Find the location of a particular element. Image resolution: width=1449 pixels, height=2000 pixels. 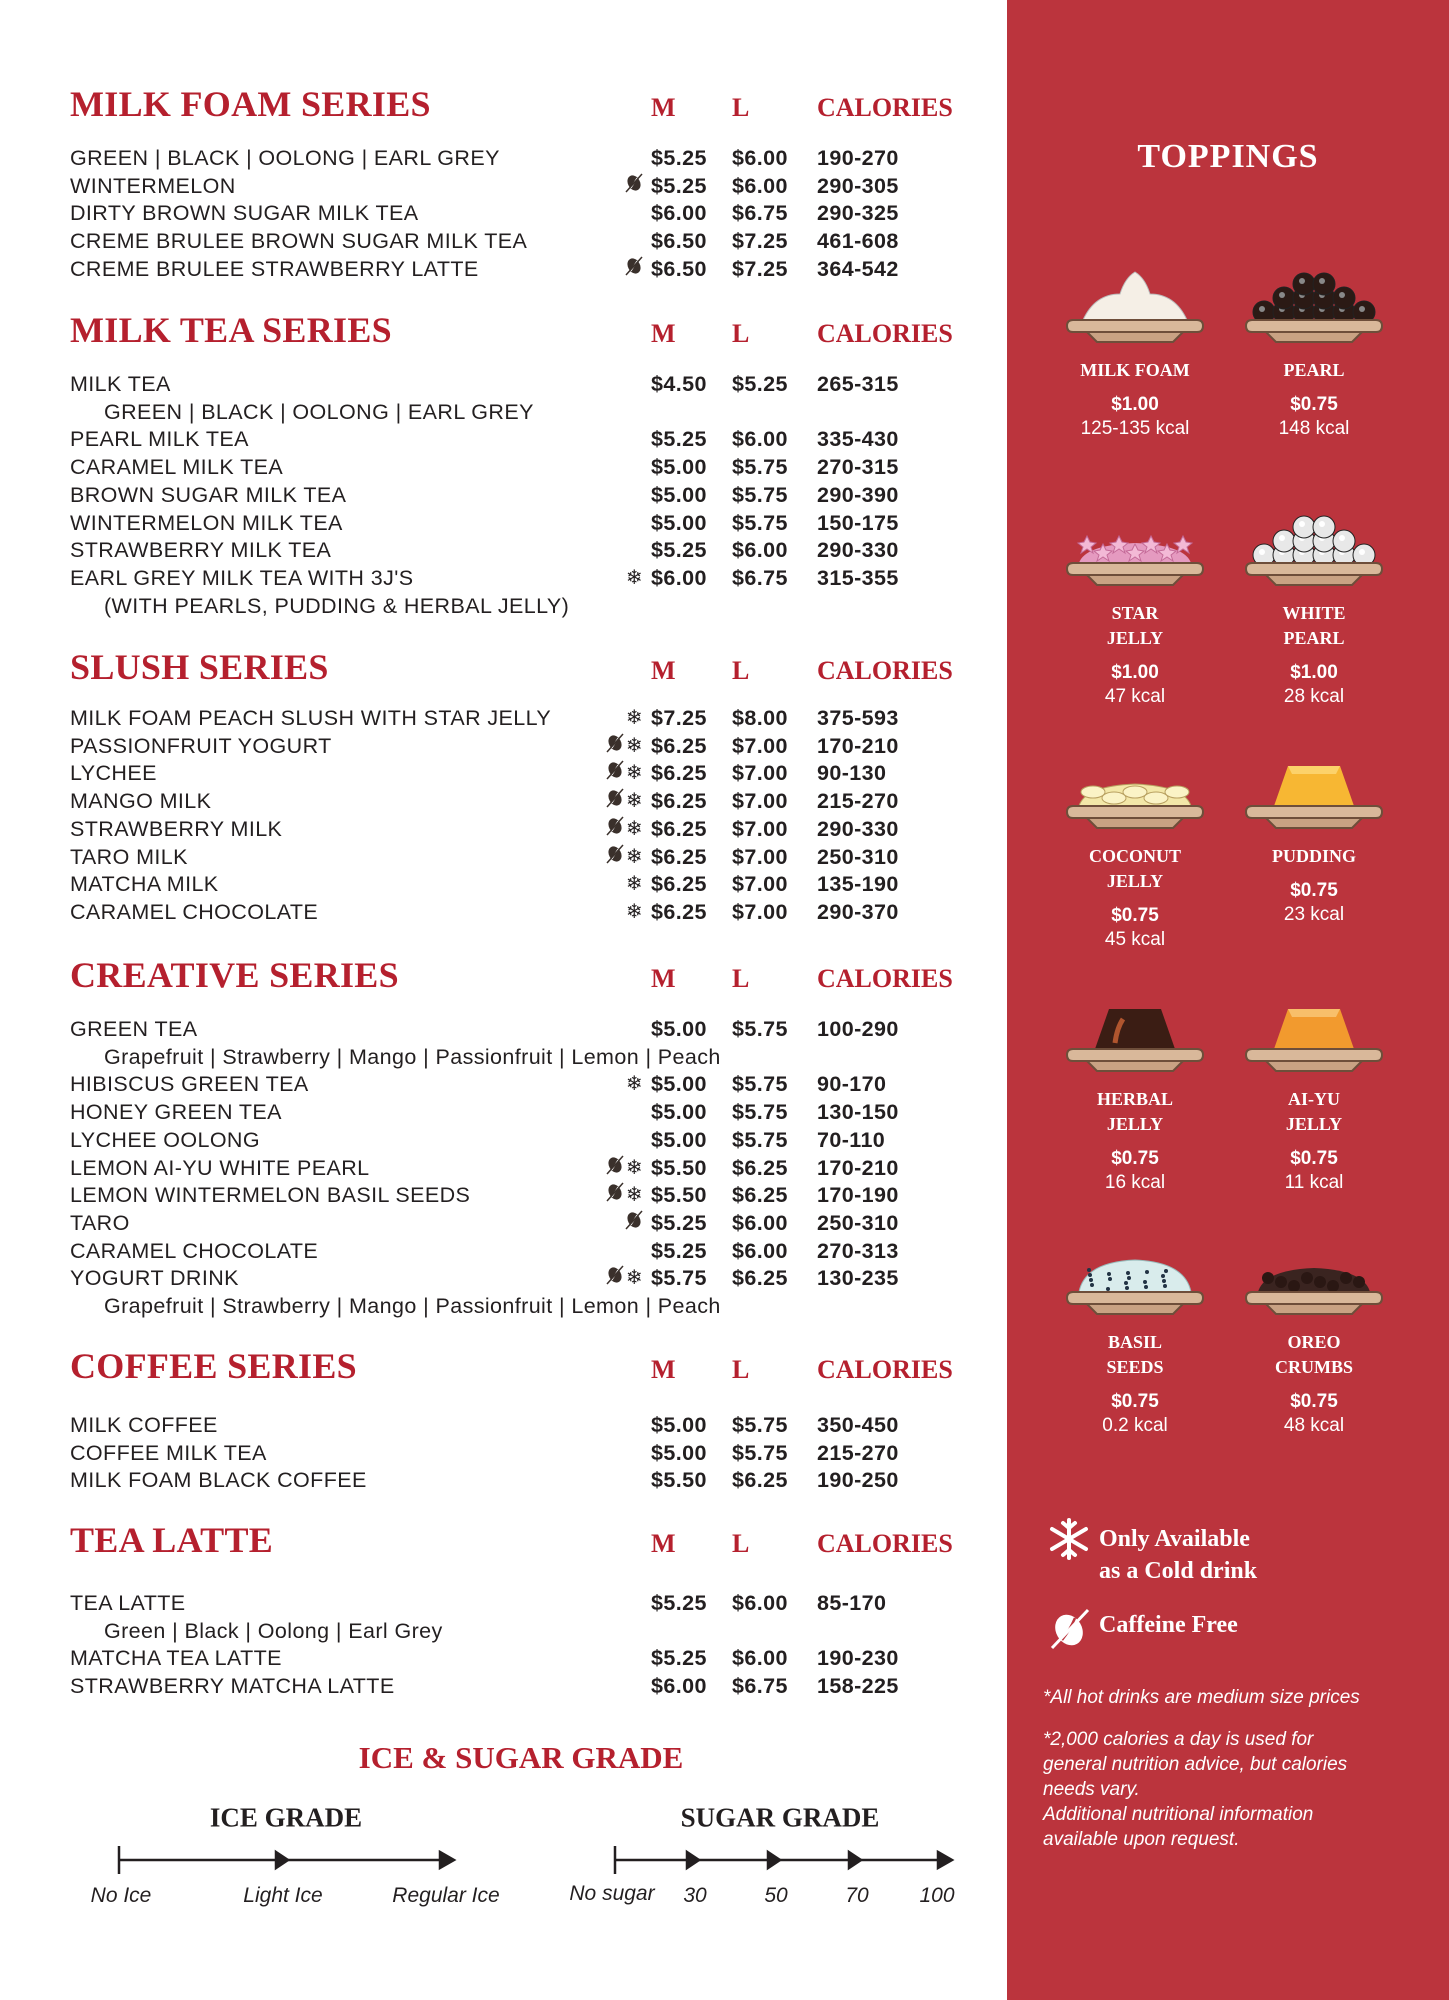

topping-calories: 0.2 kcal is located at coordinates (1135, 1425).